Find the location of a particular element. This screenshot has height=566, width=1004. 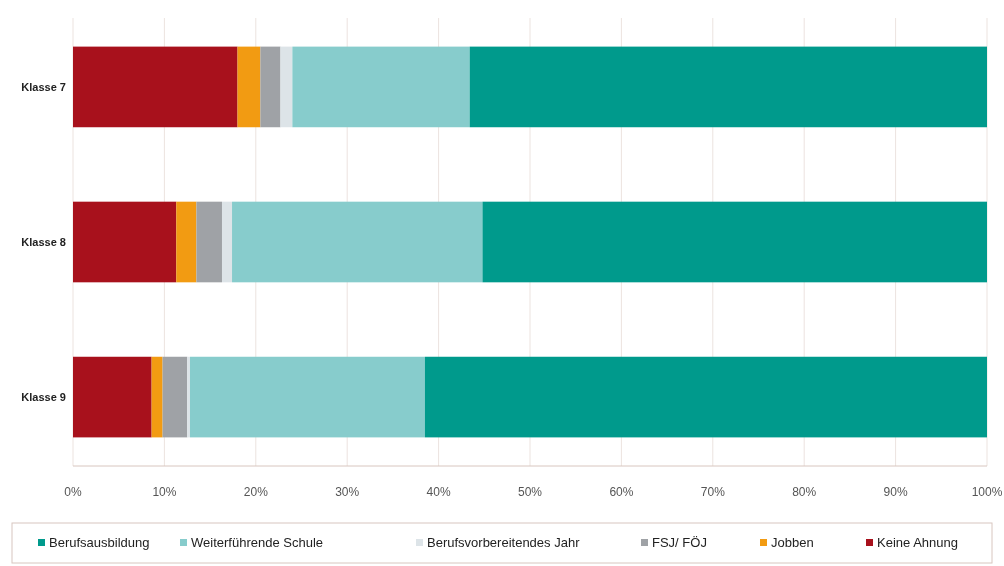

x-tick-label: 0% is located at coordinates (73, 492).